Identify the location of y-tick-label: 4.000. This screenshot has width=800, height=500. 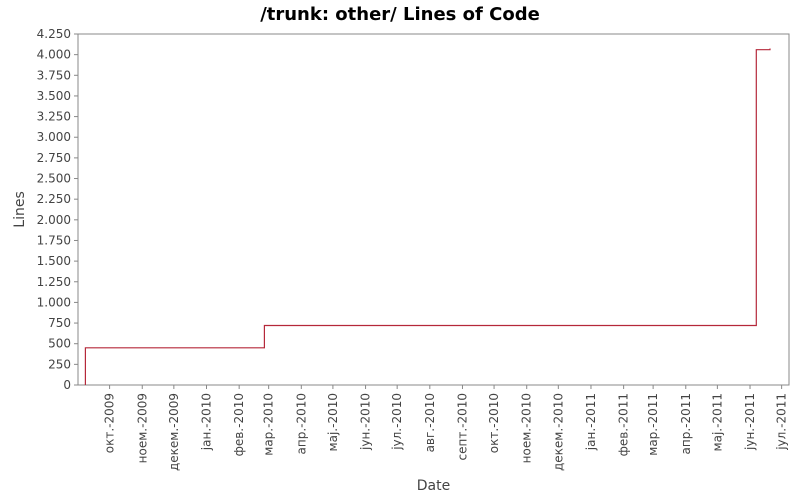
(54, 55).